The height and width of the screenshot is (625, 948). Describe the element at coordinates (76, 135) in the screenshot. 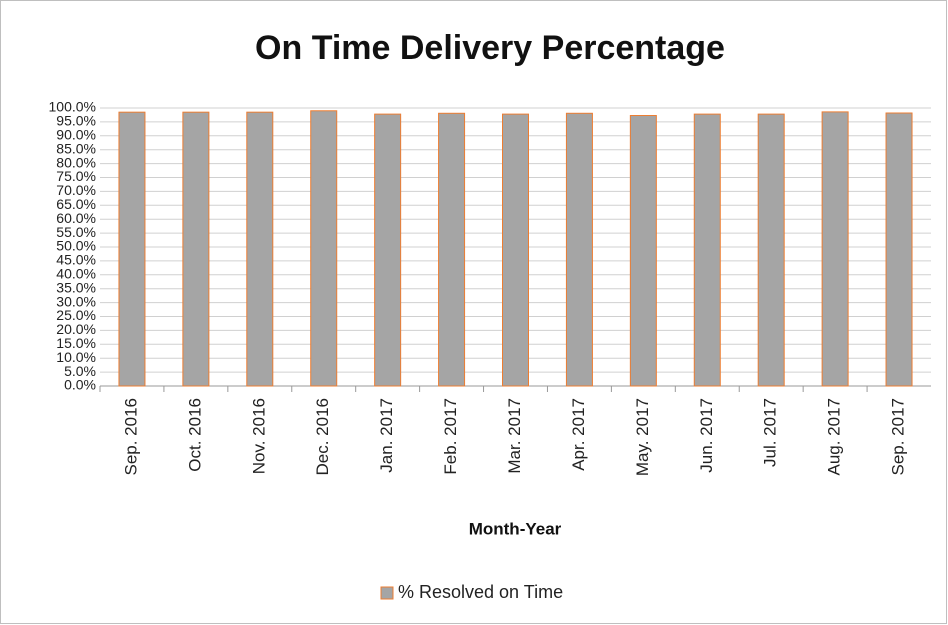

I see `y-tick-label: 90.0%` at that location.